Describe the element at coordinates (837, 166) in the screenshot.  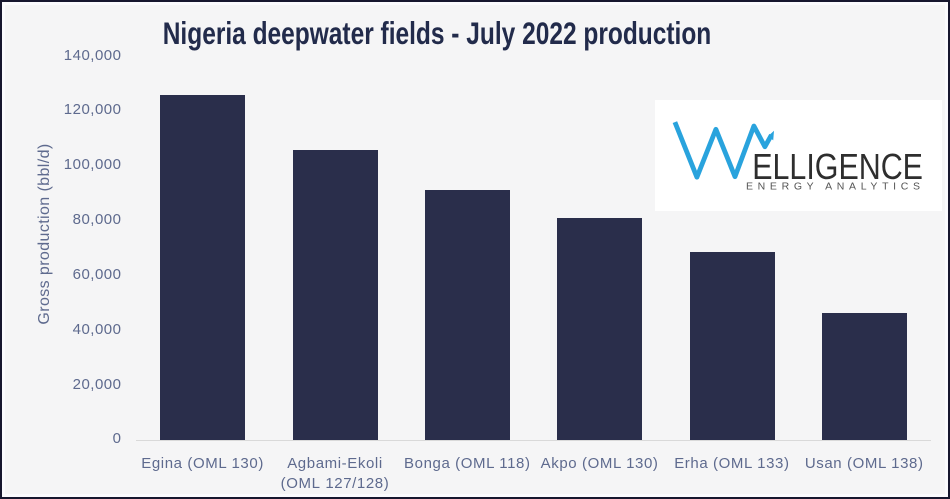
I see `svg-text: ELLIGENCE` at that location.